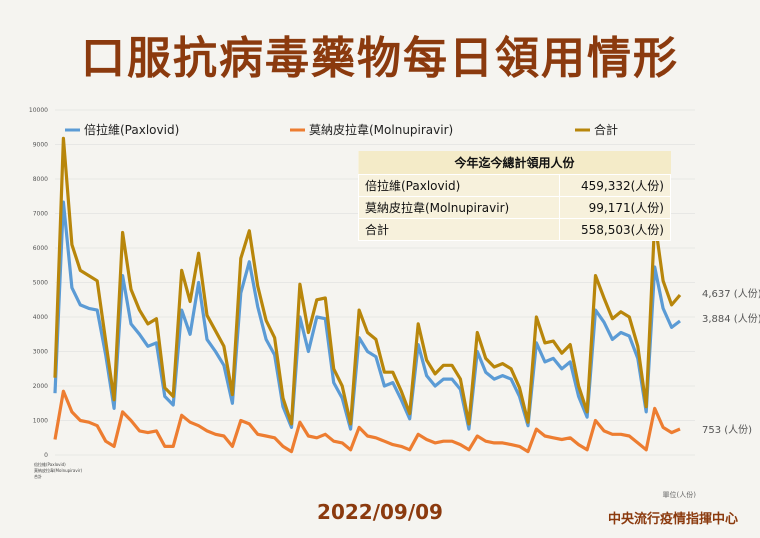 Image resolution: width=760 pixels, height=538 pixels. What do you see at coordinates (459, 185) in the screenshot?
I see `totals-name: 倍拉維(Paxlovid)` at bounding box center [459, 185].